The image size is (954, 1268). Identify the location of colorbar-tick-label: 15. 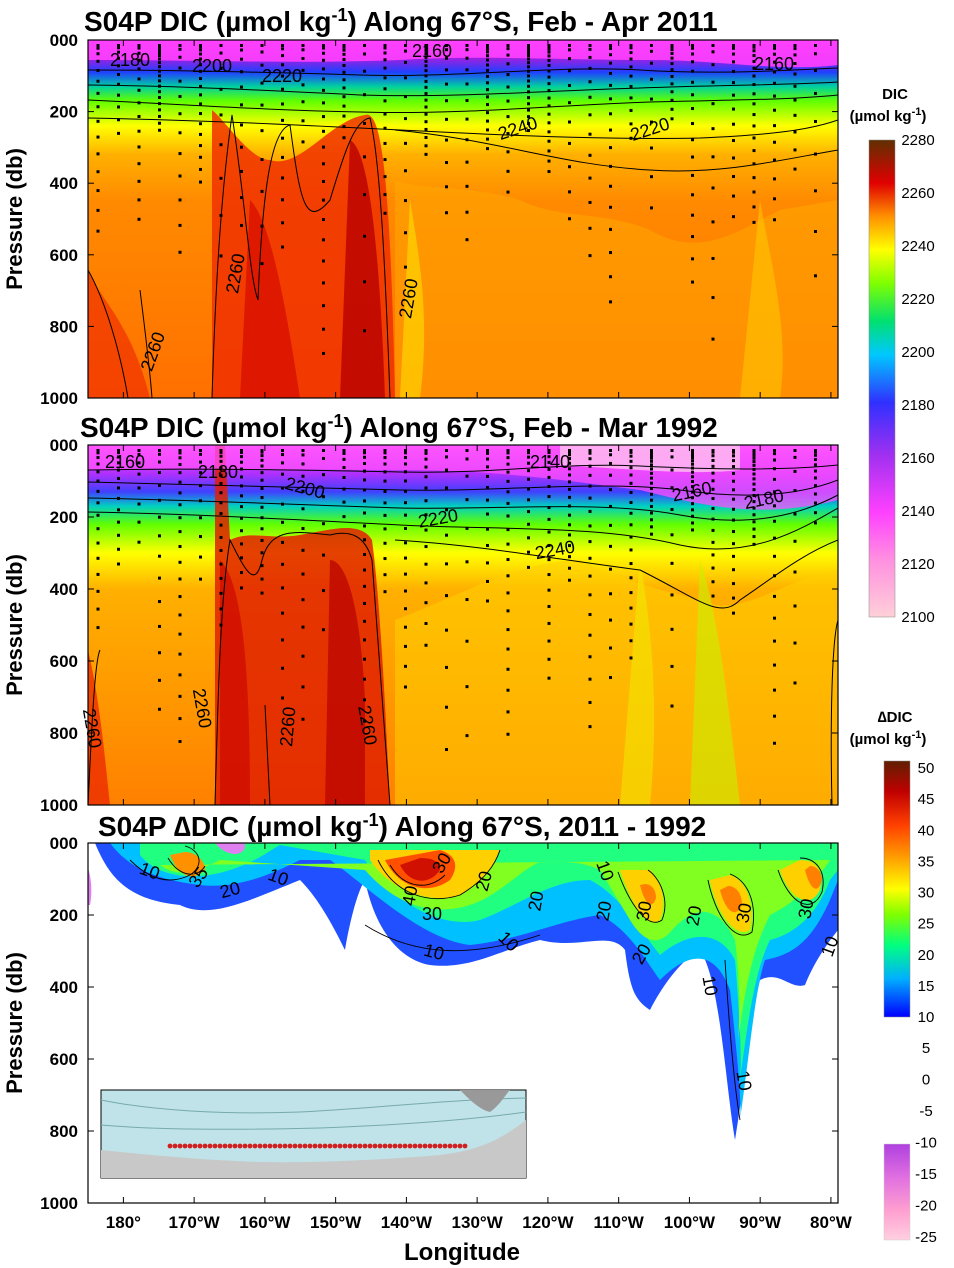
(926, 986).